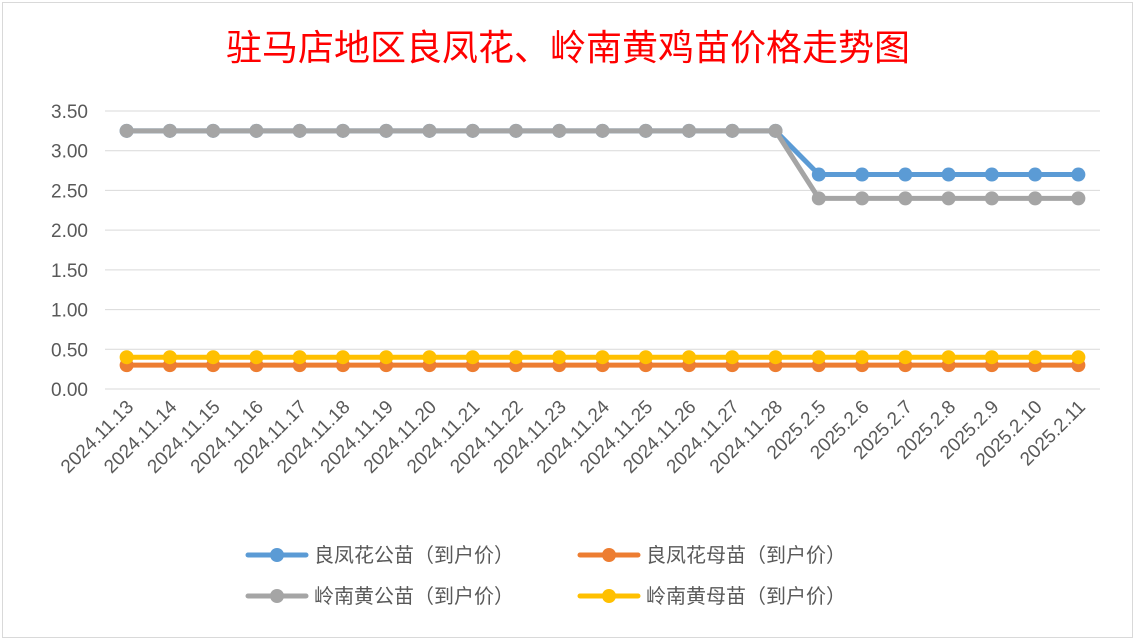 Image resolution: width=1137 pixels, height=642 pixels. I want to click on y-tick-label: 1.00, so click(69, 311).